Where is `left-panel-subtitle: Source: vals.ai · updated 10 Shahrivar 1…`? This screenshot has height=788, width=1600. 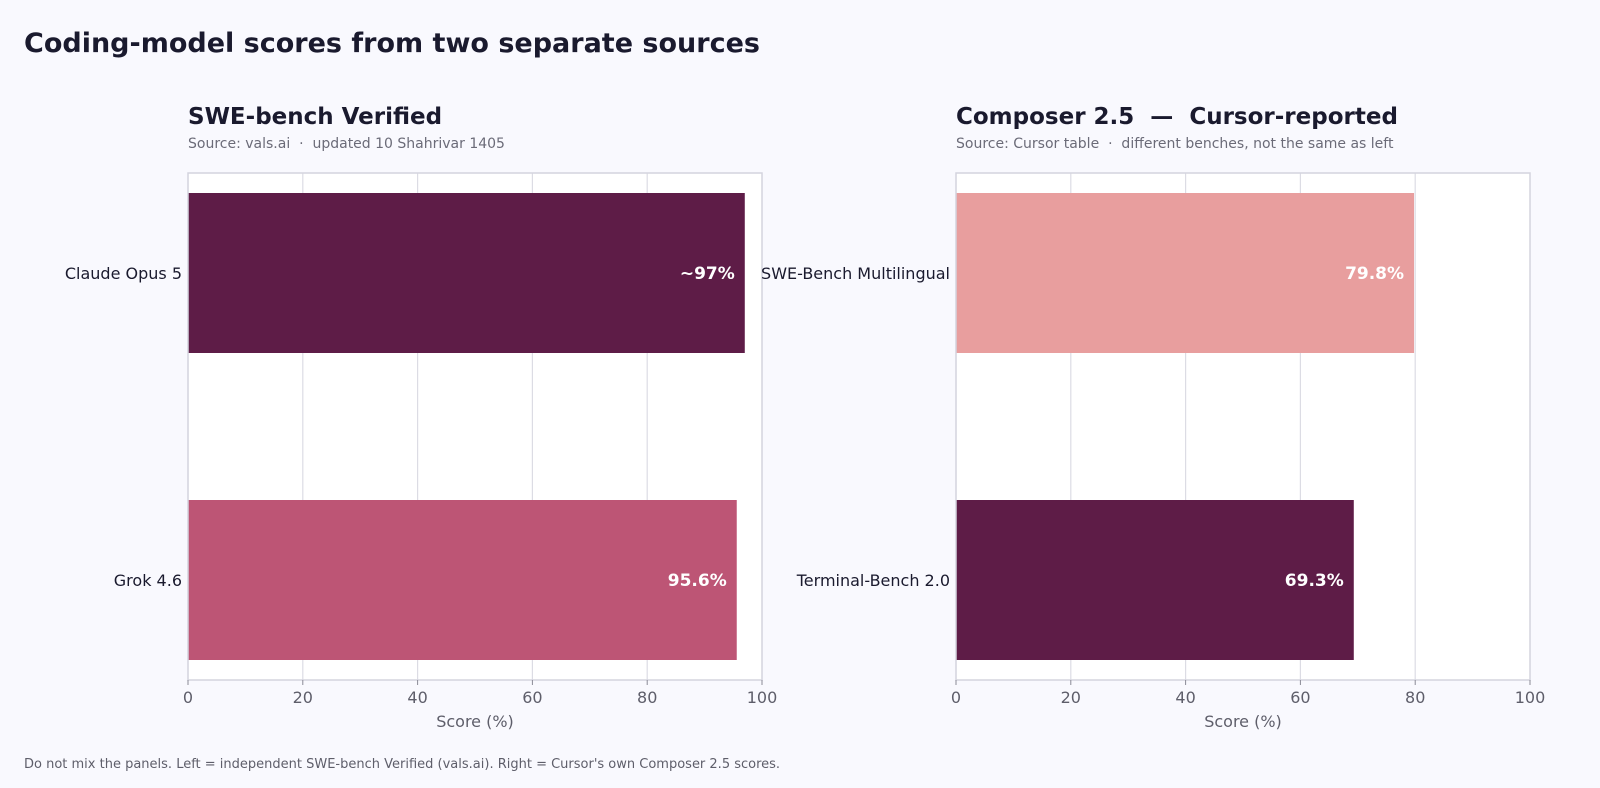 left-panel-subtitle: Source: vals.ai · updated 10 Shahrivar 1… is located at coordinates (346, 144).